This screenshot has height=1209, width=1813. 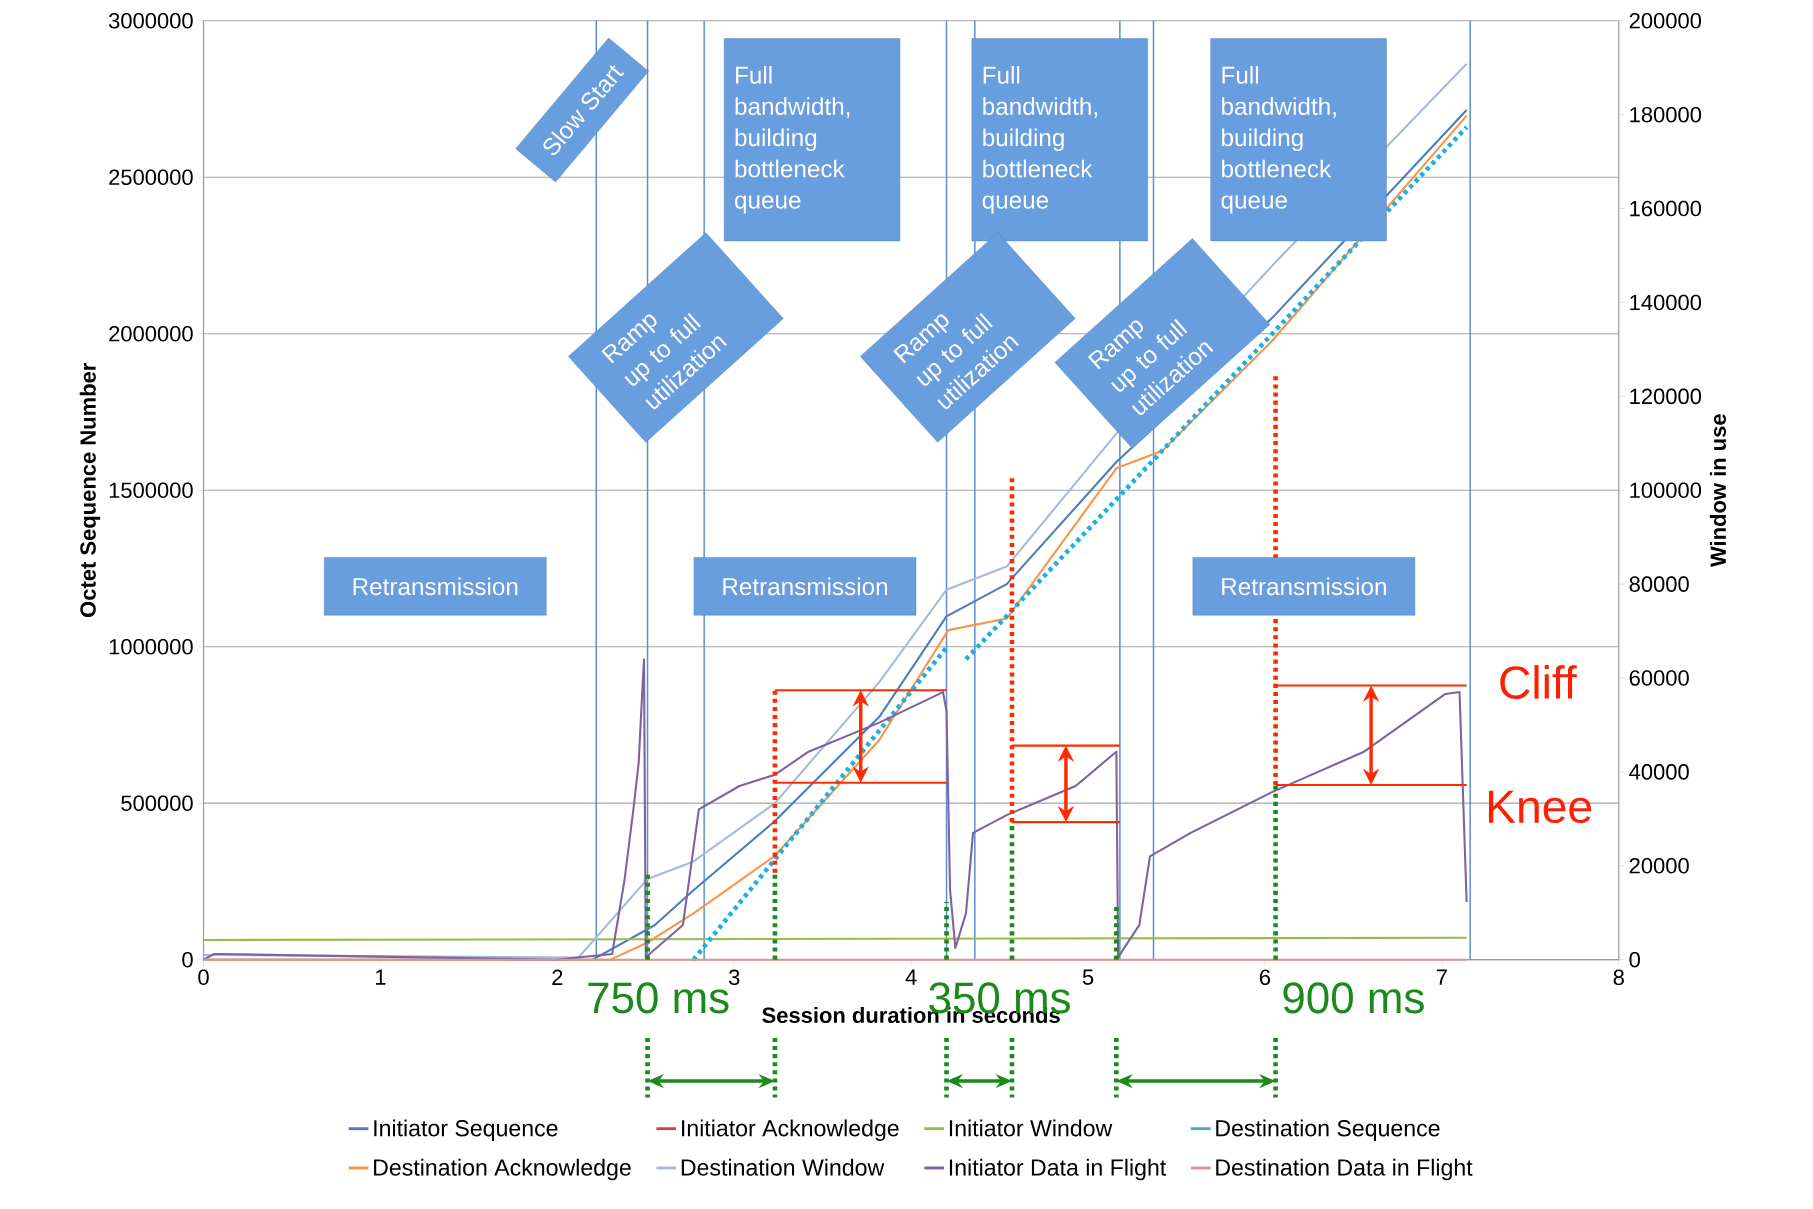 I want to click on x-tick-label: 7, so click(x=1441, y=977).